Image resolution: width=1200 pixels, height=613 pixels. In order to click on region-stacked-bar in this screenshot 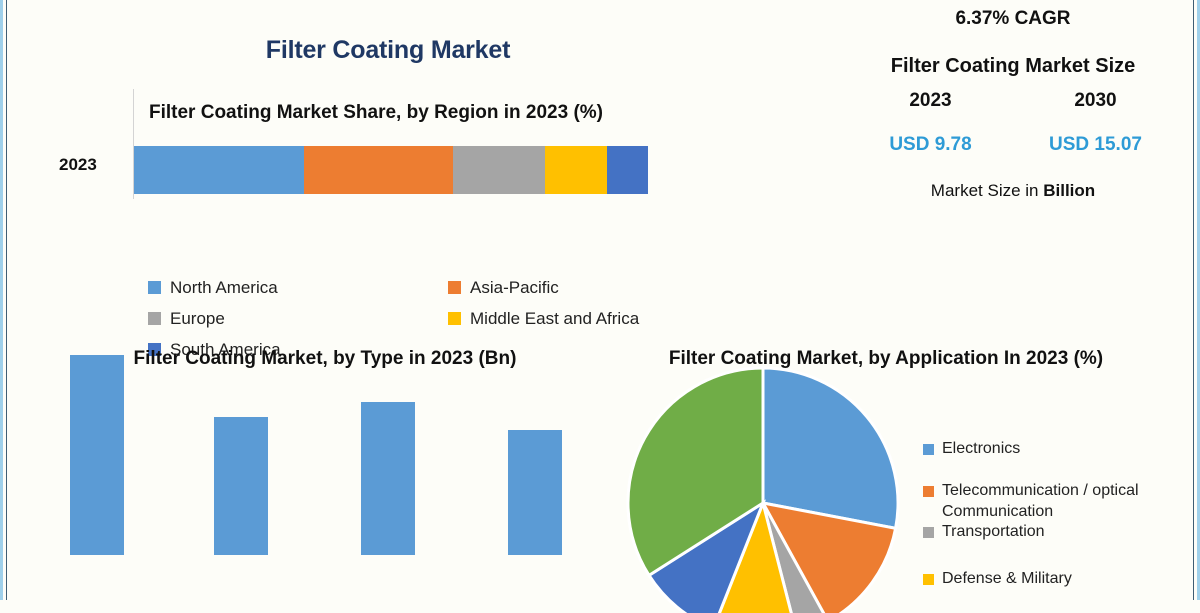, I will do `click(391, 169)`.